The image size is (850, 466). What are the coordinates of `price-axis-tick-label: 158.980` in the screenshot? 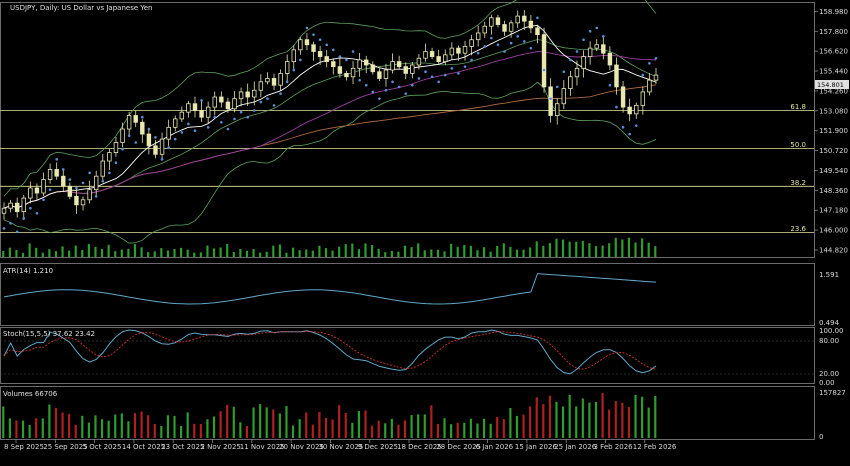 It's located at (833, 12).